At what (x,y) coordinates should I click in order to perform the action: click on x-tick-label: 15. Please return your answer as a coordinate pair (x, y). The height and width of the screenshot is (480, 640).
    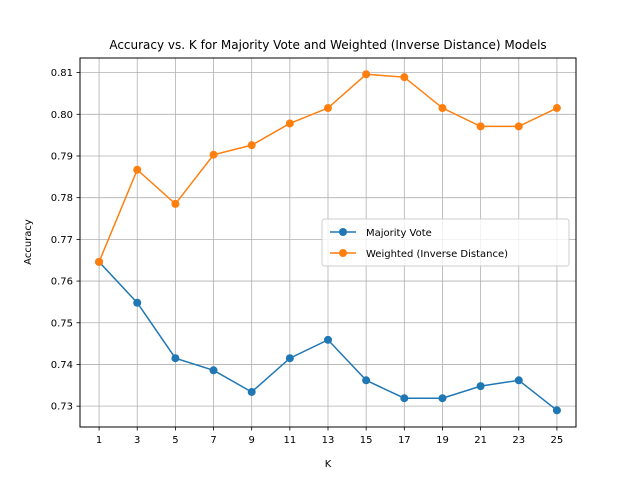
    Looking at the image, I should click on (366, 440).